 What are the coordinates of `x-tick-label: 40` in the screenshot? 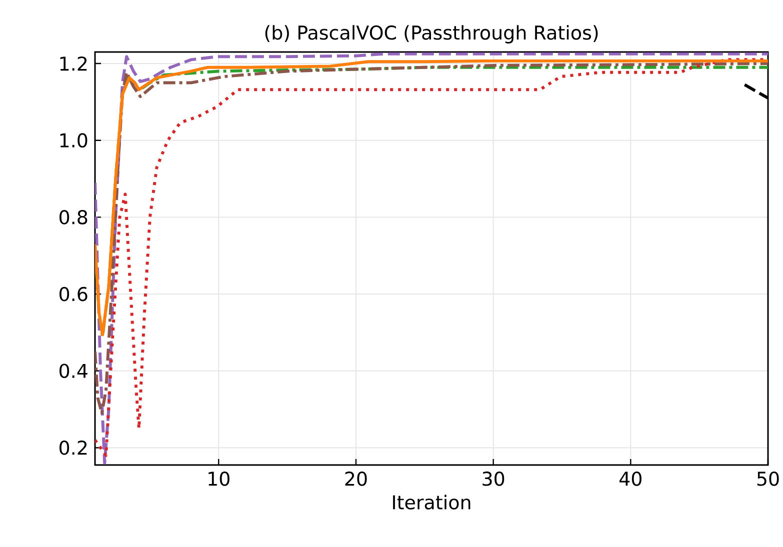 It's located at (630, 479).